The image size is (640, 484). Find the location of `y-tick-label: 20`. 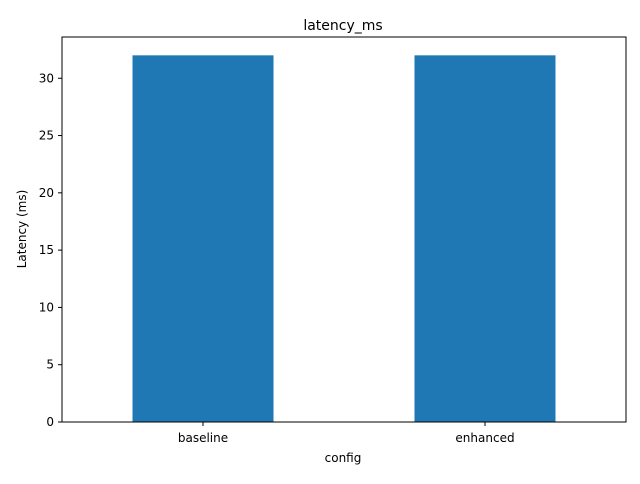

y-tick-label: 20 is located at coordinates (46, 193).